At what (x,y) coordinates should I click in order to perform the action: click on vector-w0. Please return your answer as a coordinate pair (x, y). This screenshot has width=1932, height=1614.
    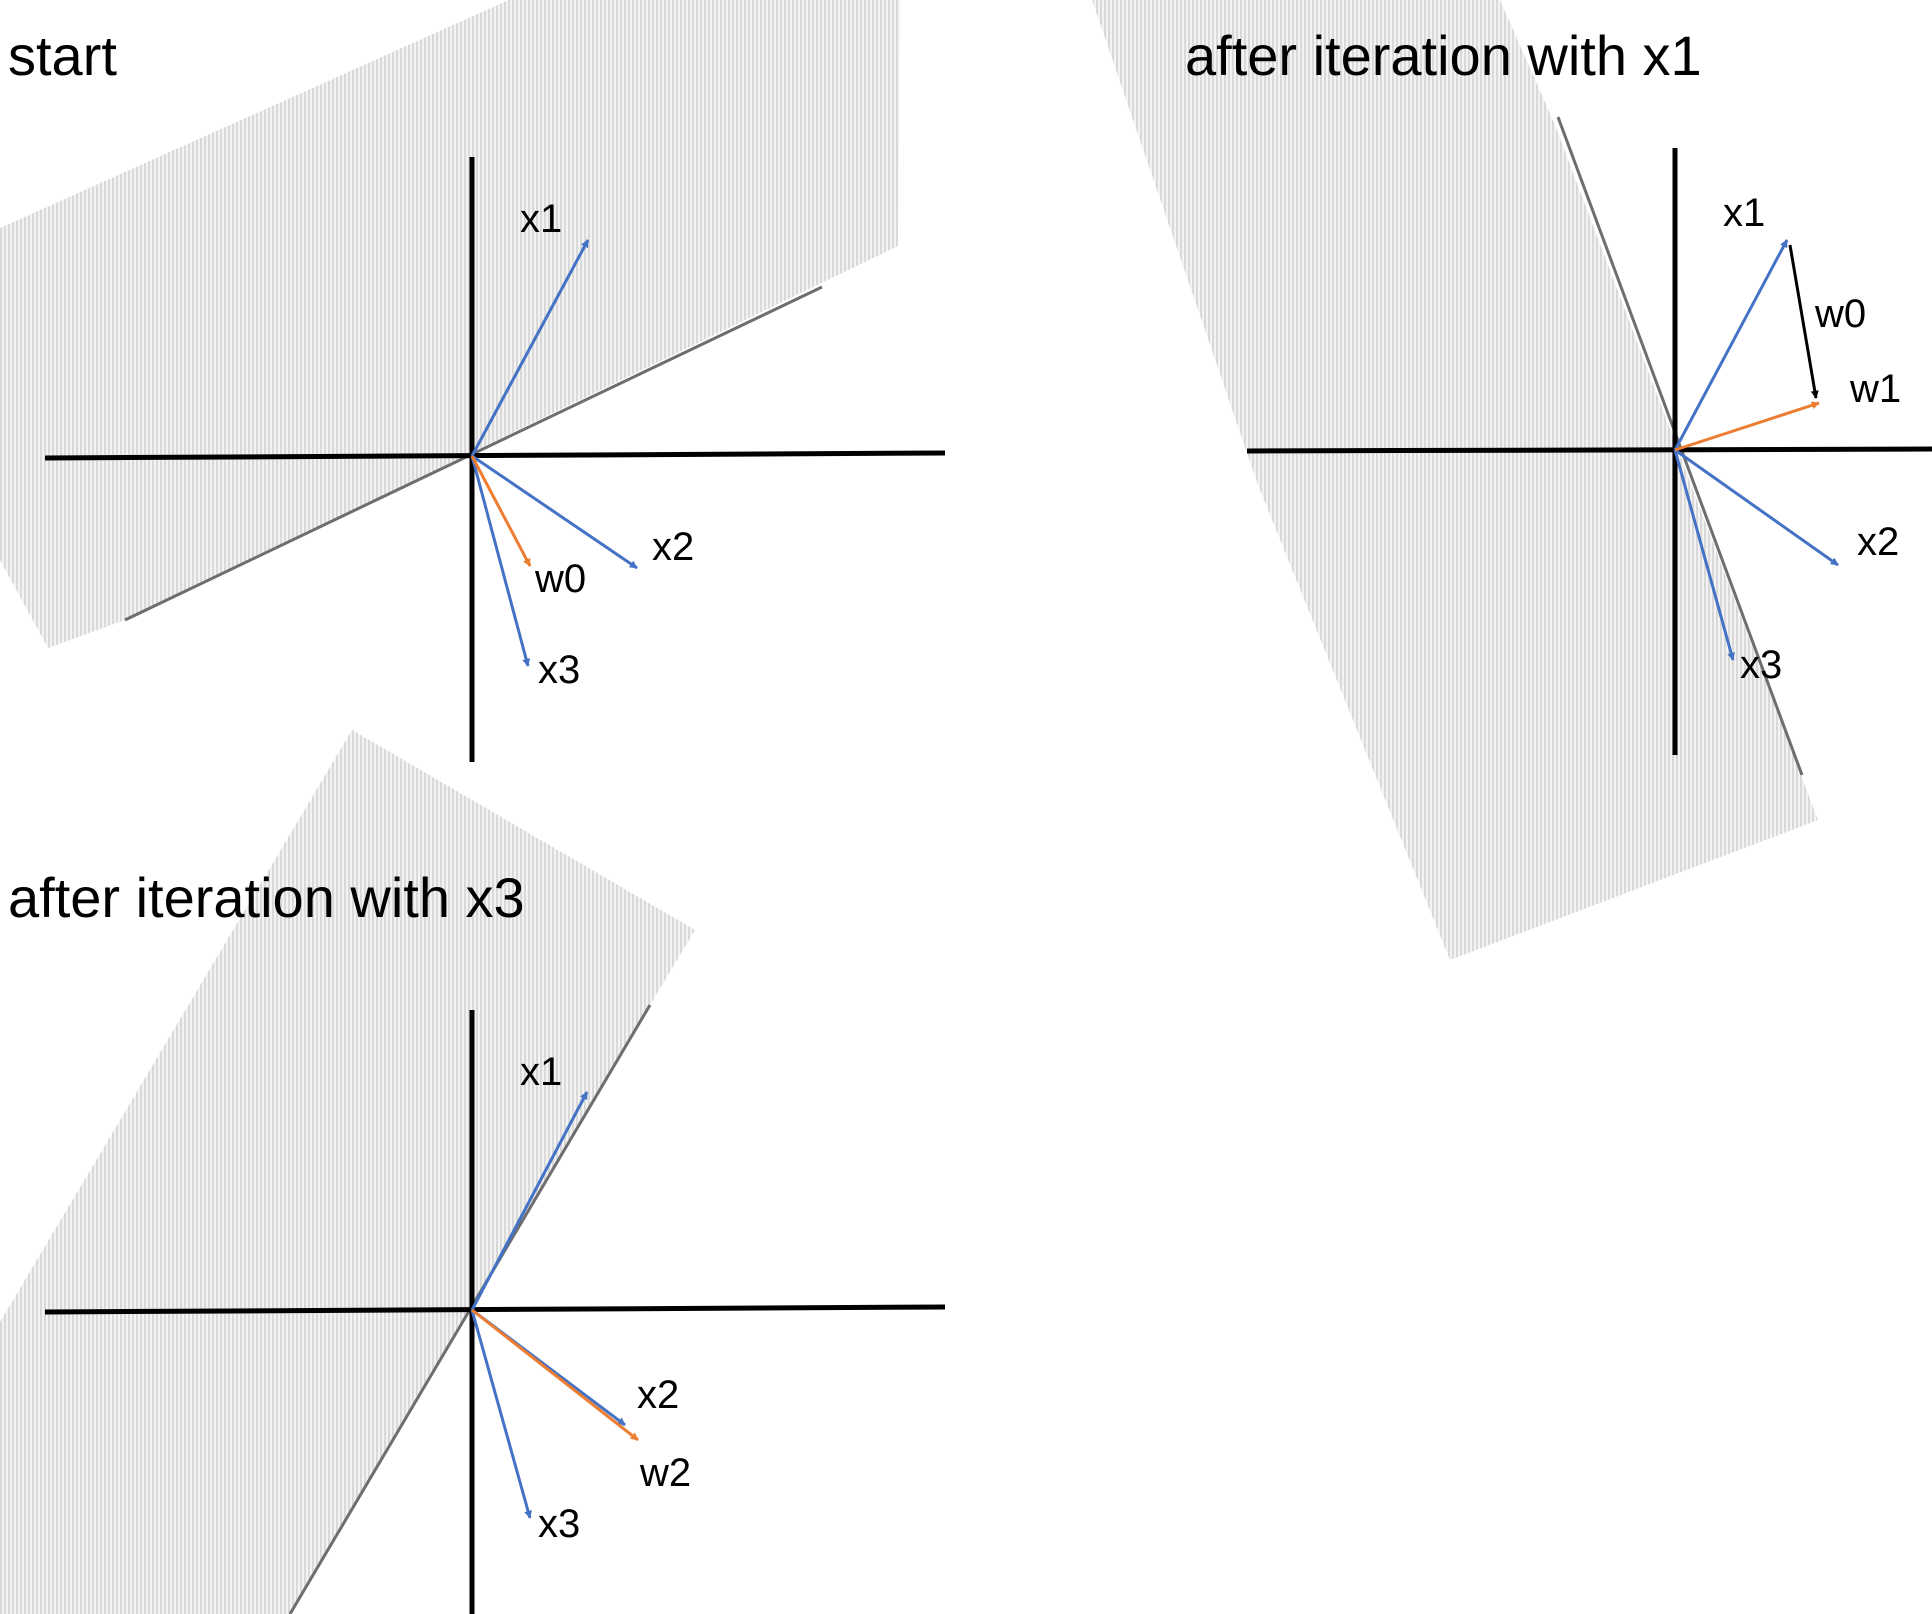
    Looking at the image, I should click on (501, 511).